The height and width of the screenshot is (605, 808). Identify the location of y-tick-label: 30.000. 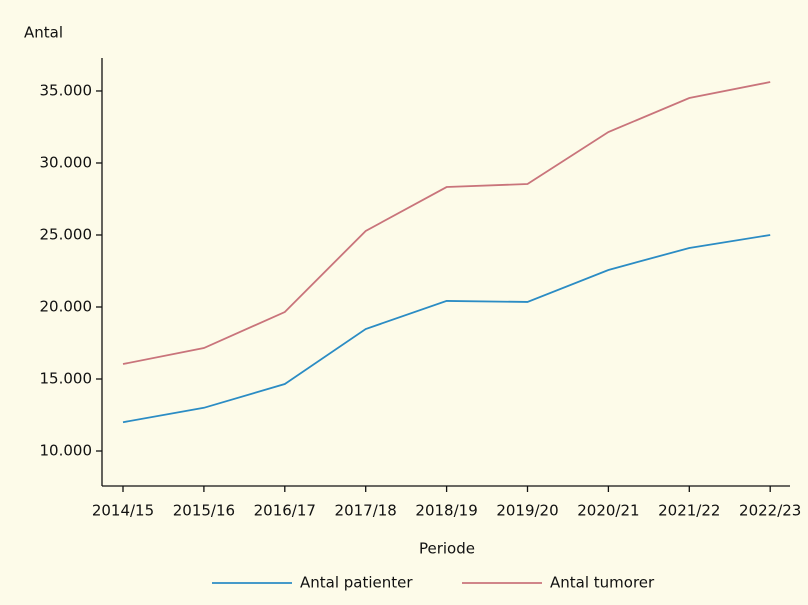
(66, 162).